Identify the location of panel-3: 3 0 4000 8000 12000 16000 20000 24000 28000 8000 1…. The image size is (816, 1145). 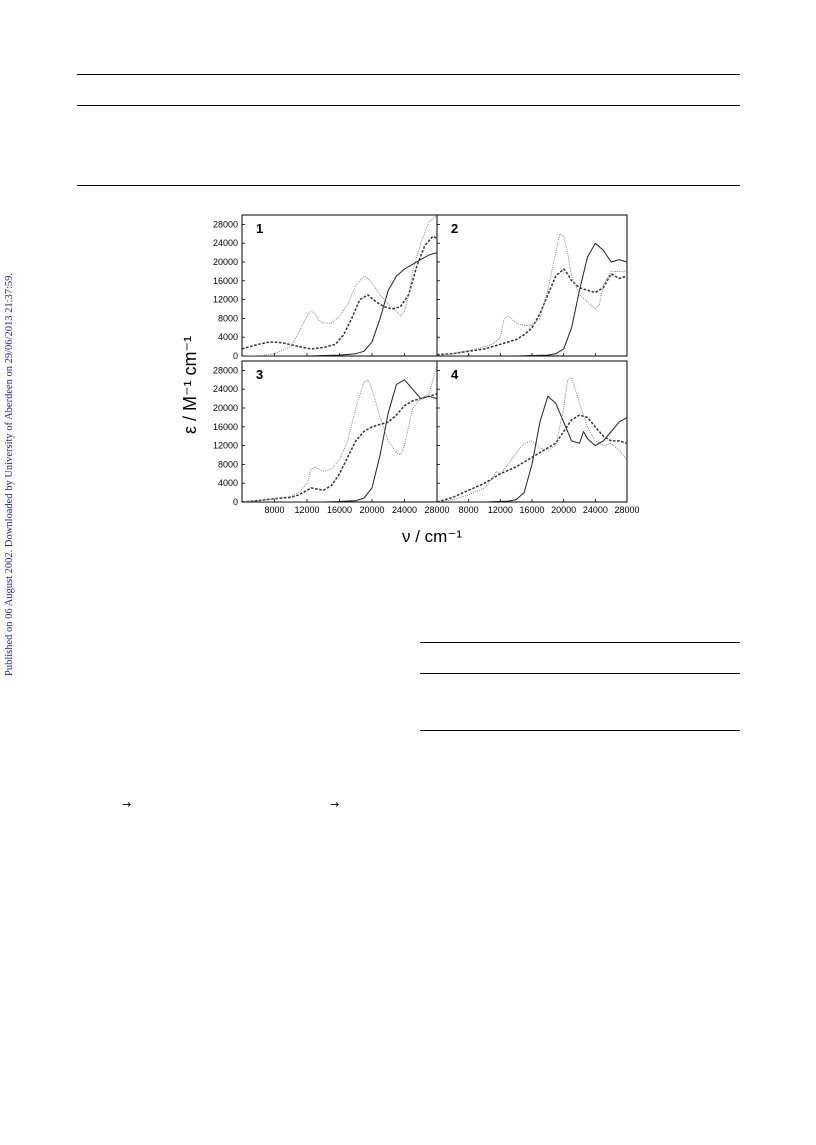
(331, 437).